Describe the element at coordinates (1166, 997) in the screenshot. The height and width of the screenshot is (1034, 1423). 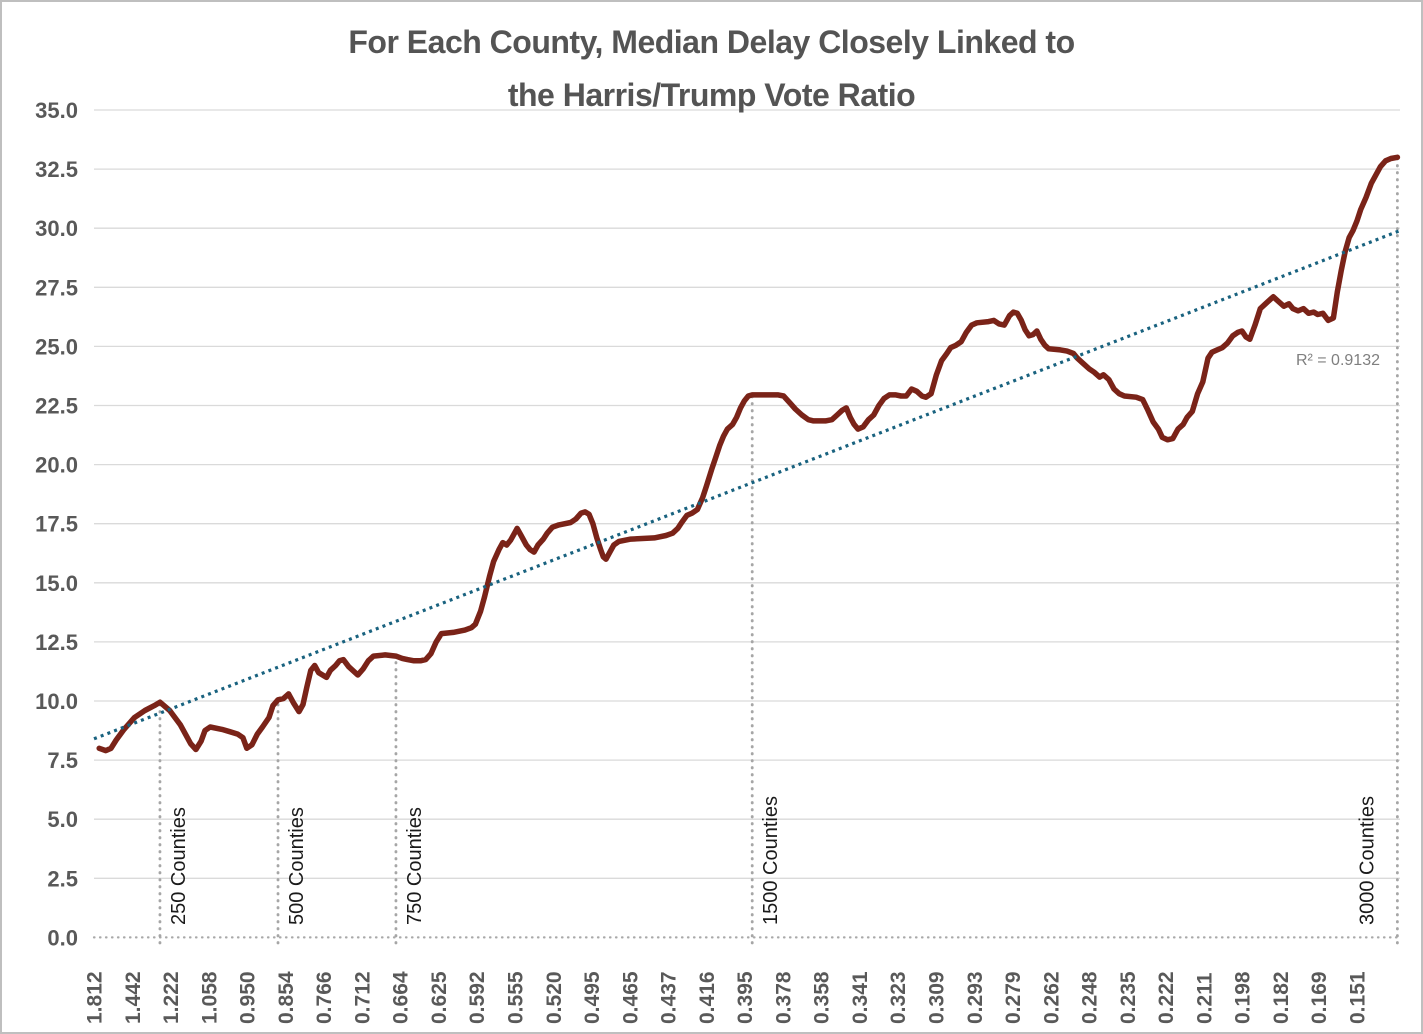
I see `x-tick-label: 0.222` at that location.